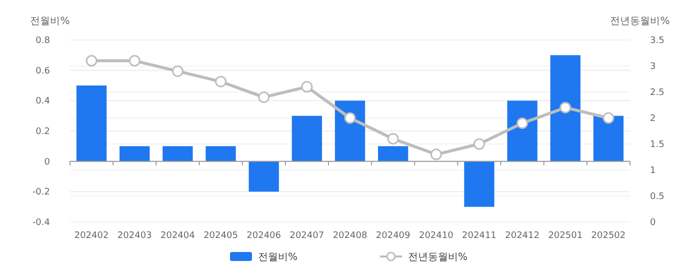 The width and height of the screenshot is (700, 271). What do you see at coordinates (565, 236) in the screenshot?
I see `x-tick-label: 202501` at bounding box center [565, 236].